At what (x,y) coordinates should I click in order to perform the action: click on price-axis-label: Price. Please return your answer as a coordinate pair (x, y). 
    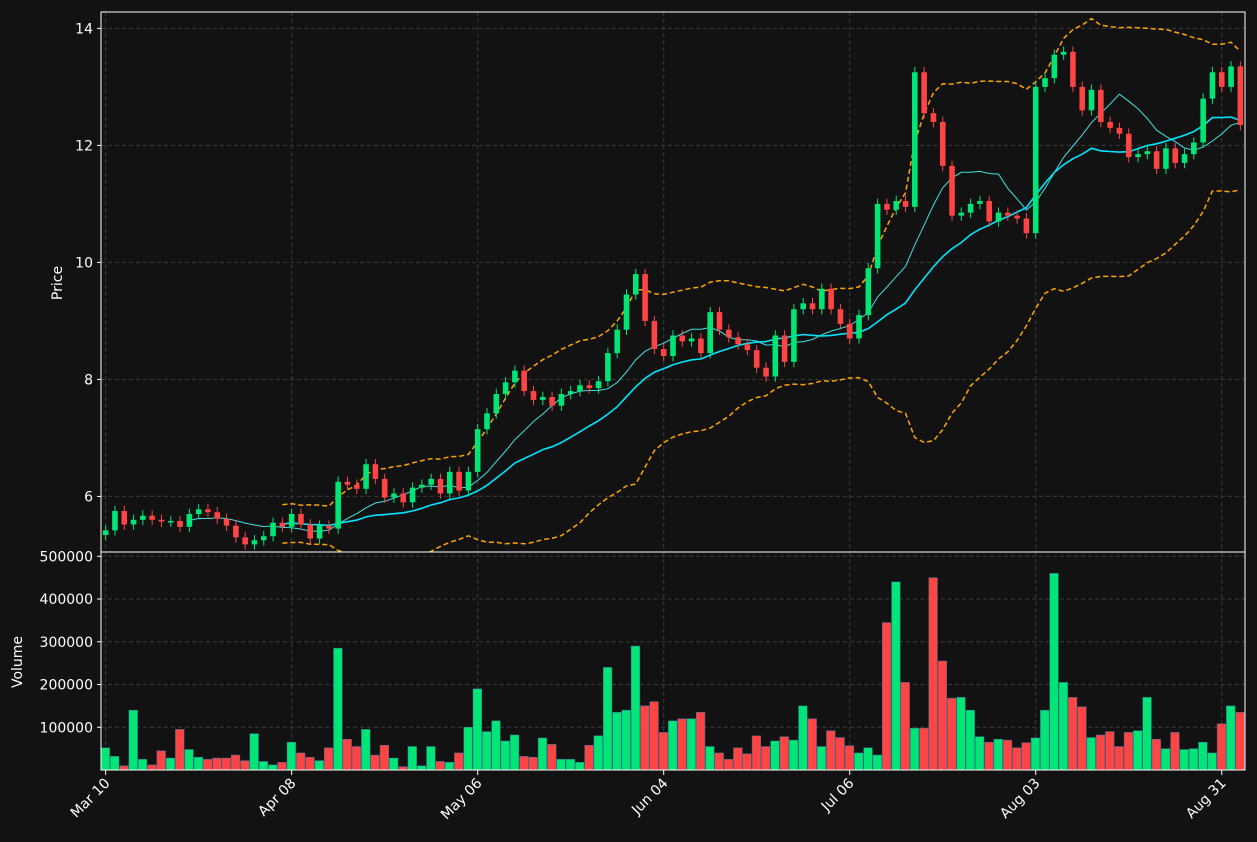
    Looking at the image, I should click on (58, 283).